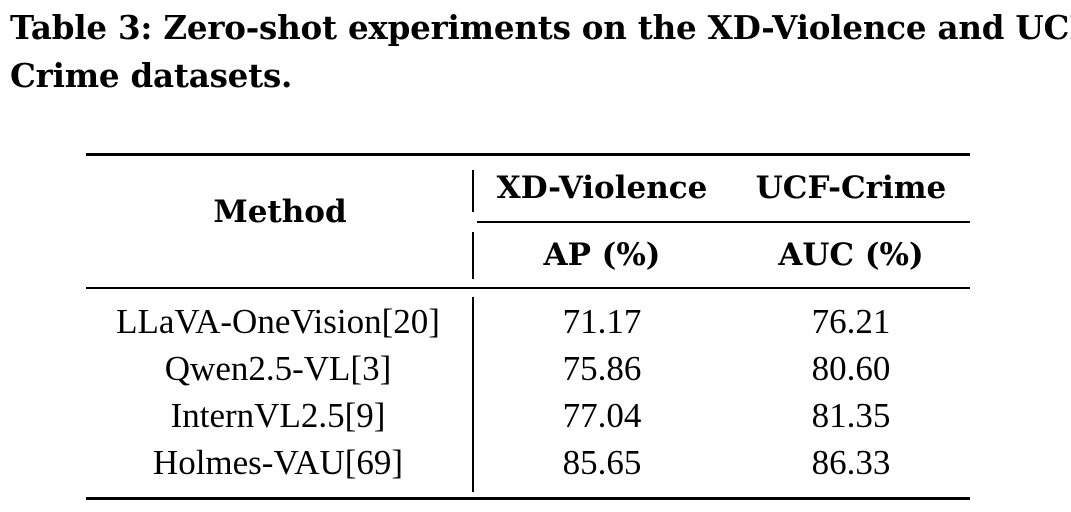 The width and height of the screenshot is (1071, 512). I want to click on header-ucf-crime: UCF-Crime, so click(851, 188).